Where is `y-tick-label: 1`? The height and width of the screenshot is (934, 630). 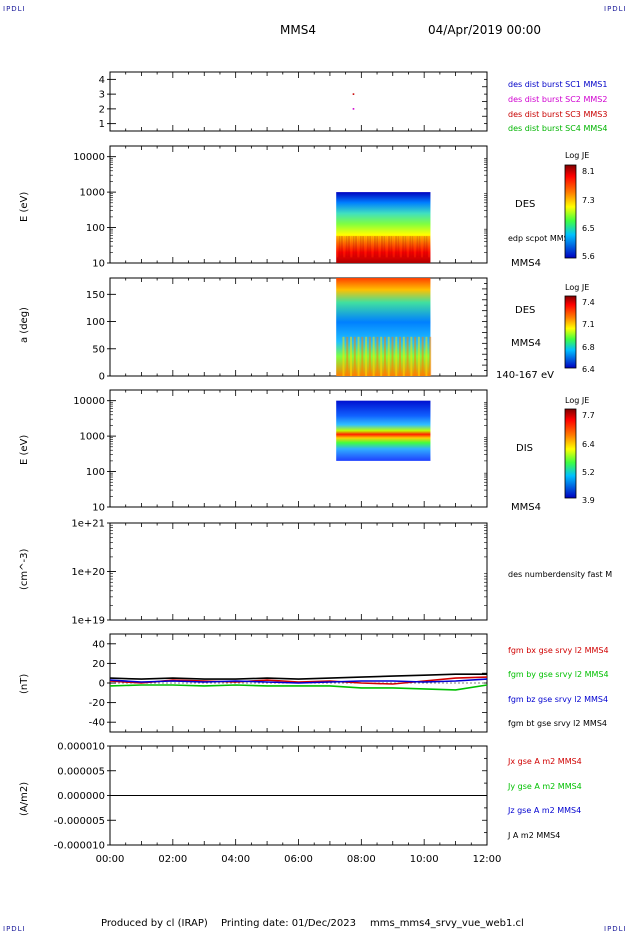
y-tick-label: 1 is located at coordinates (102, 124).